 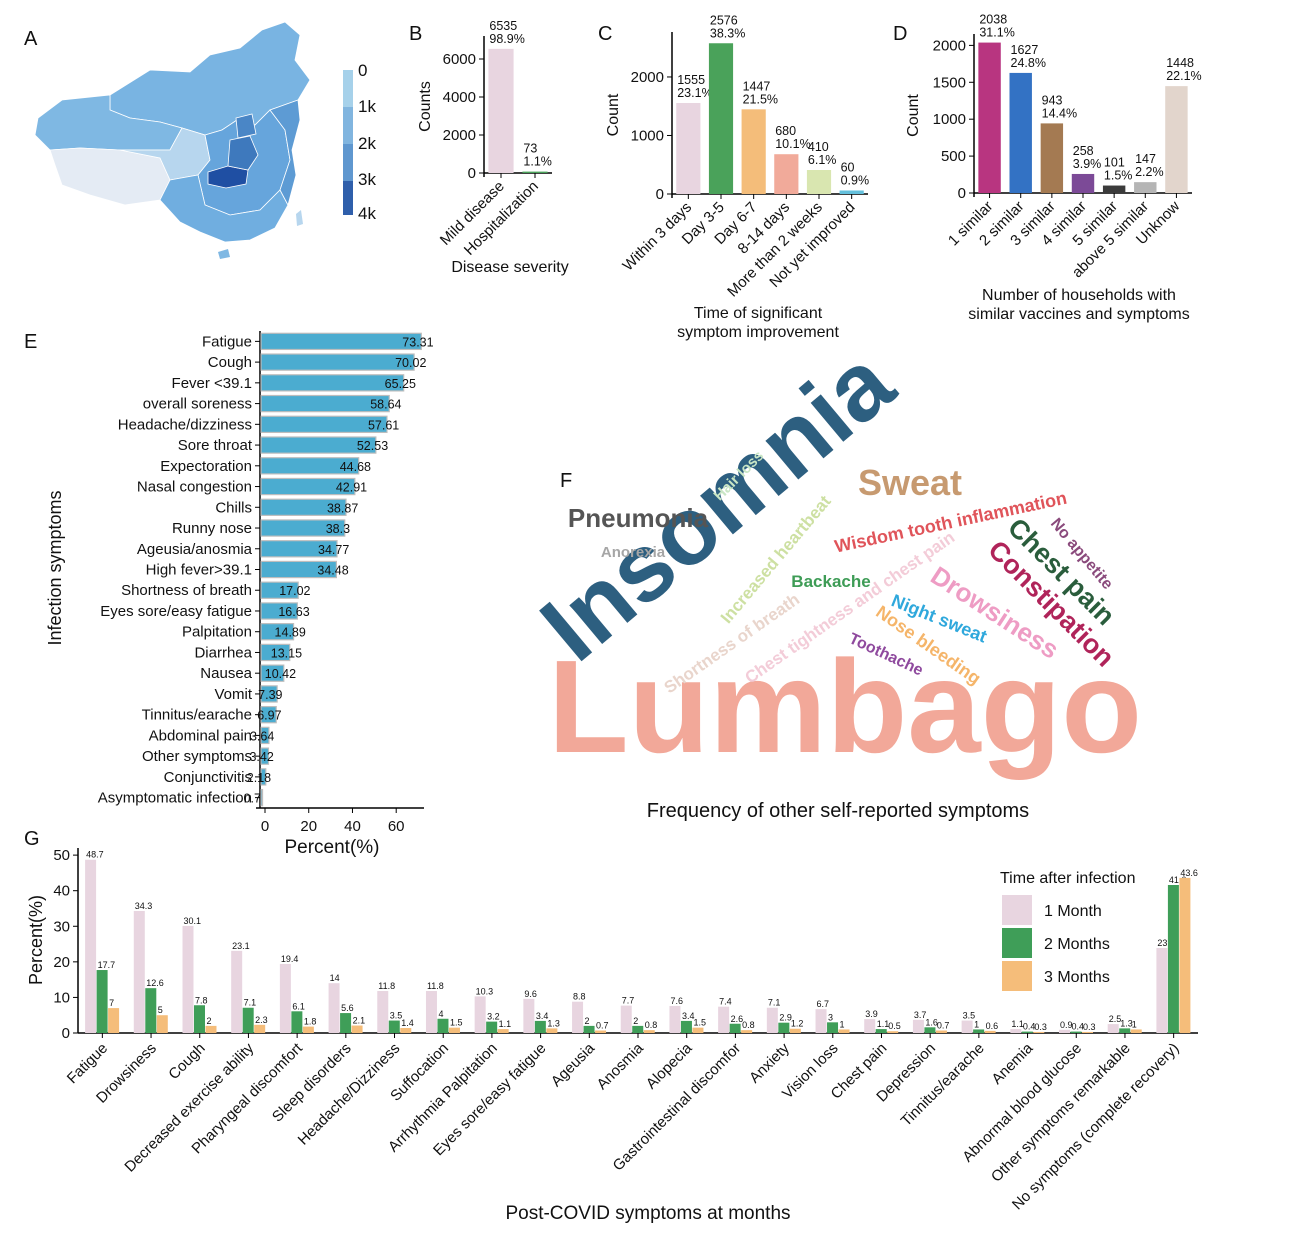 What do you see at coordinates (265, 735) in the screenshot?
I see `panel-e-bar-abdominal-pain` at bounding box center [265, 735].